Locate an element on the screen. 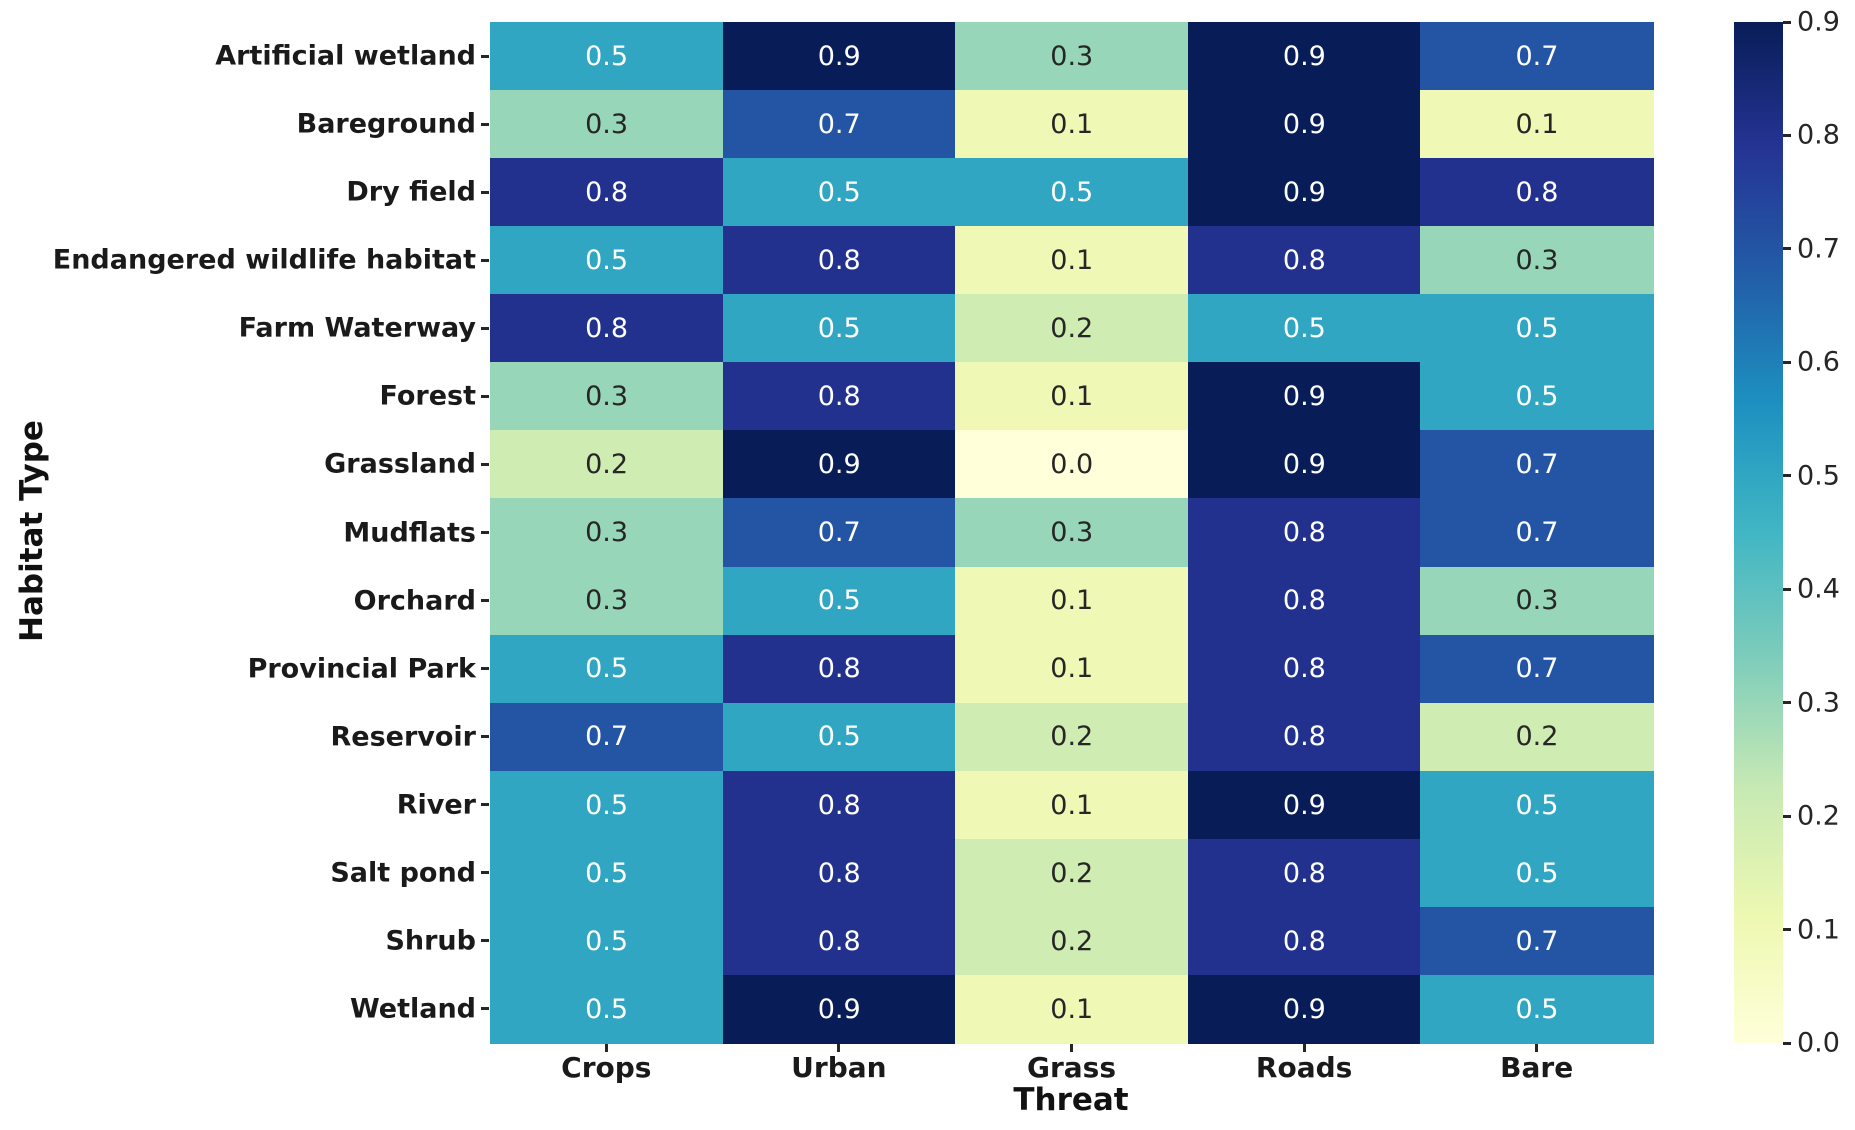 This screenshot has width=1855, height=1130. y-tick-label: Salt pond is located at coordinates (403, 873).